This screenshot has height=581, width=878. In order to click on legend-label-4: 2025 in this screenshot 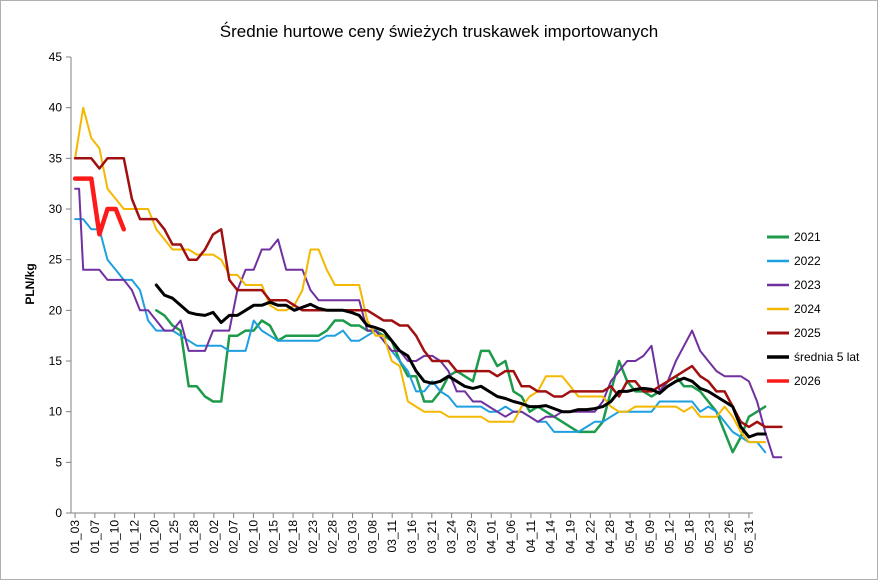, I will do `click(807, 333)`.